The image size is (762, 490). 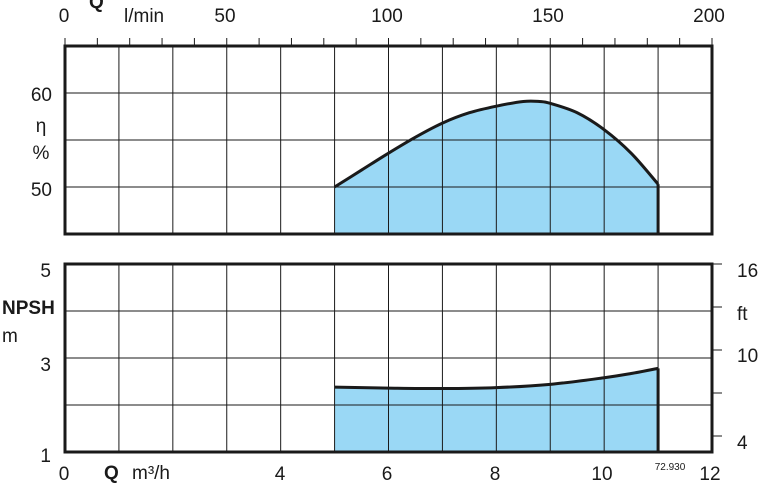 What do you see at coordinates (742, 443) in the screenshot?
I see `npsh-ft-tick-label: 4` at bounding box center [742, 443].